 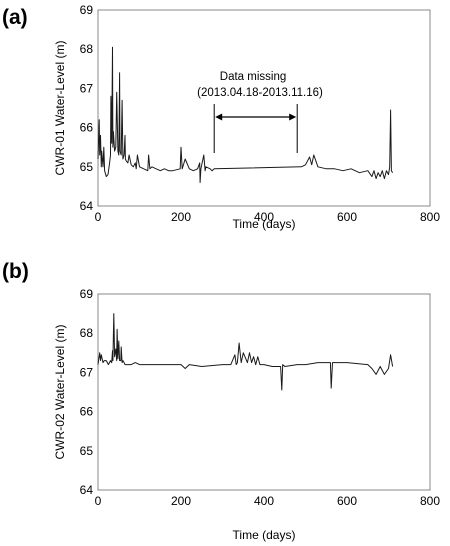 I want to click on y-axis-ticks-b: 64 65 66 67 68 69, so click(x=87, y=392).